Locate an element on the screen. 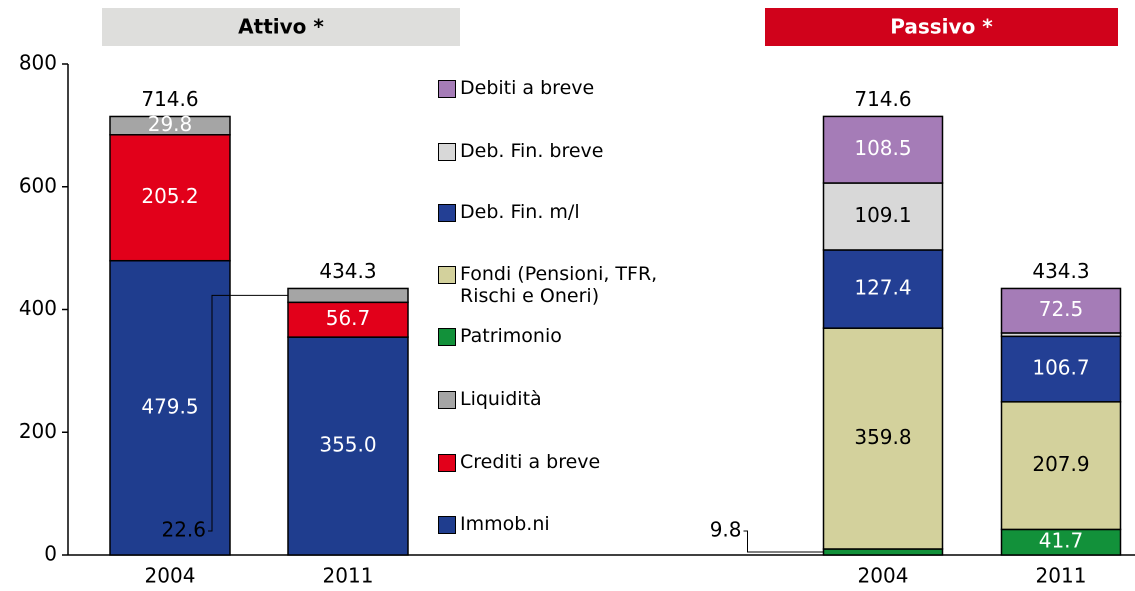 This screenshot has width=1135, height=591. legend-label: Deb. Fin. breve is located at coordinates (532, 151).